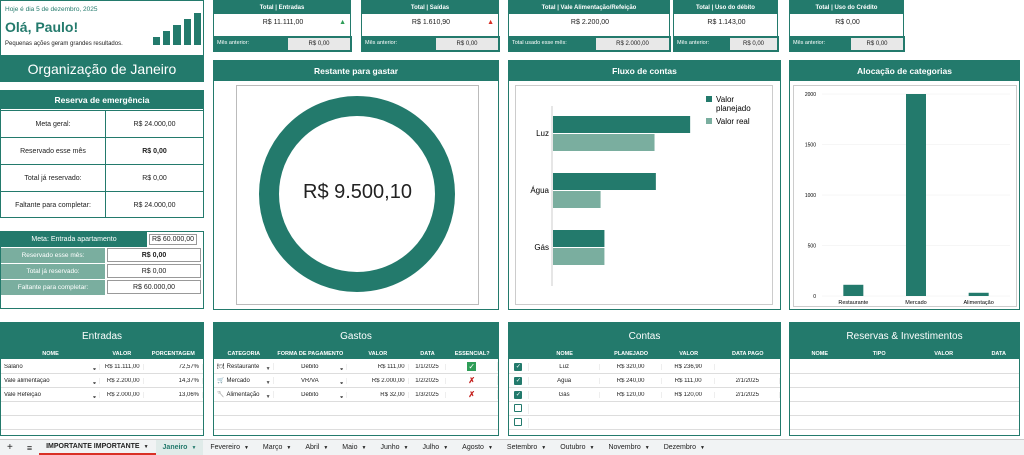  What do you see at coordinates (354, 447) in the screenshot?
I see `sheet-tab: Maio ▼` at bounding box center [354, 447].